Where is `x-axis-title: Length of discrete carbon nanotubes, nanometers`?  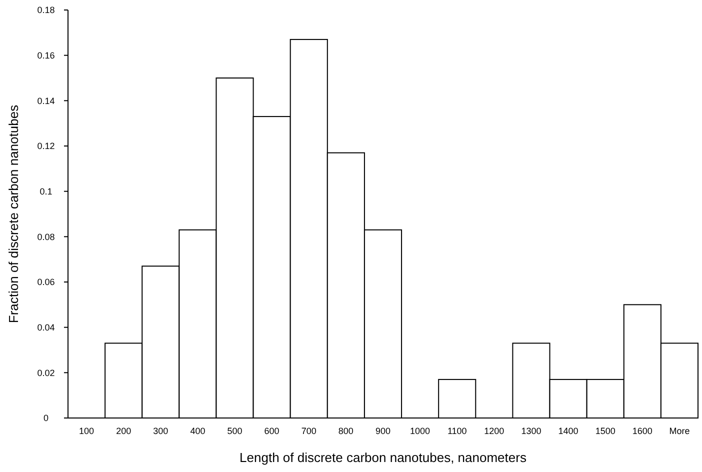 x-axis-title: Length of discrete carbon nanotubes, nanometers is located at coordinates (383, 457).